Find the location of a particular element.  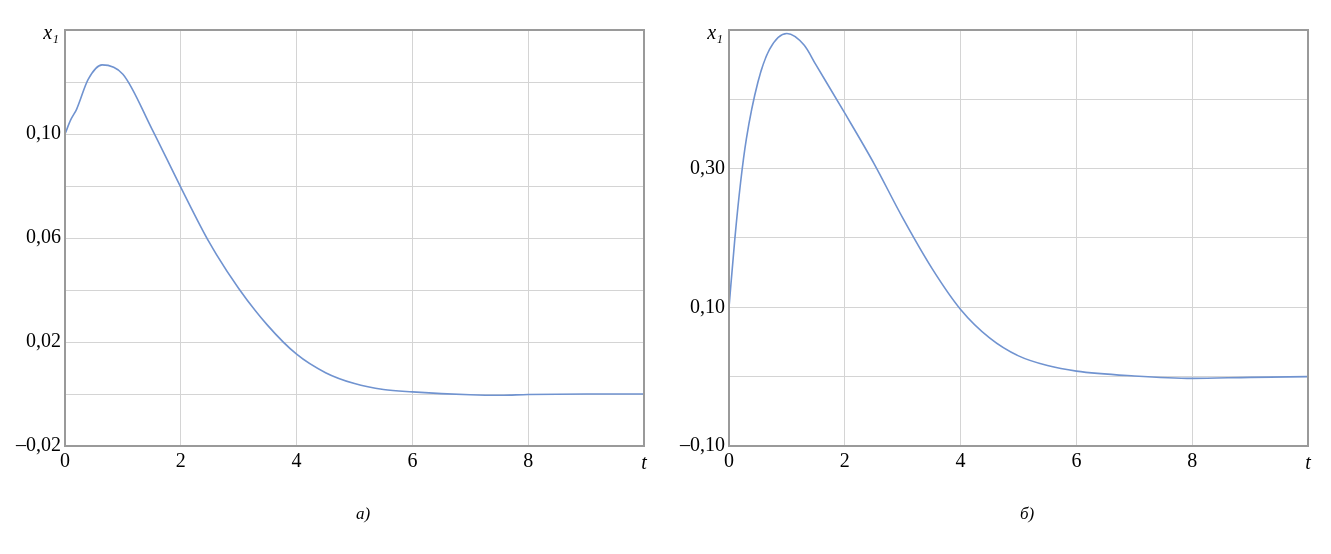

y-tick-label: –0,02 is located at coordinates (38, 444).